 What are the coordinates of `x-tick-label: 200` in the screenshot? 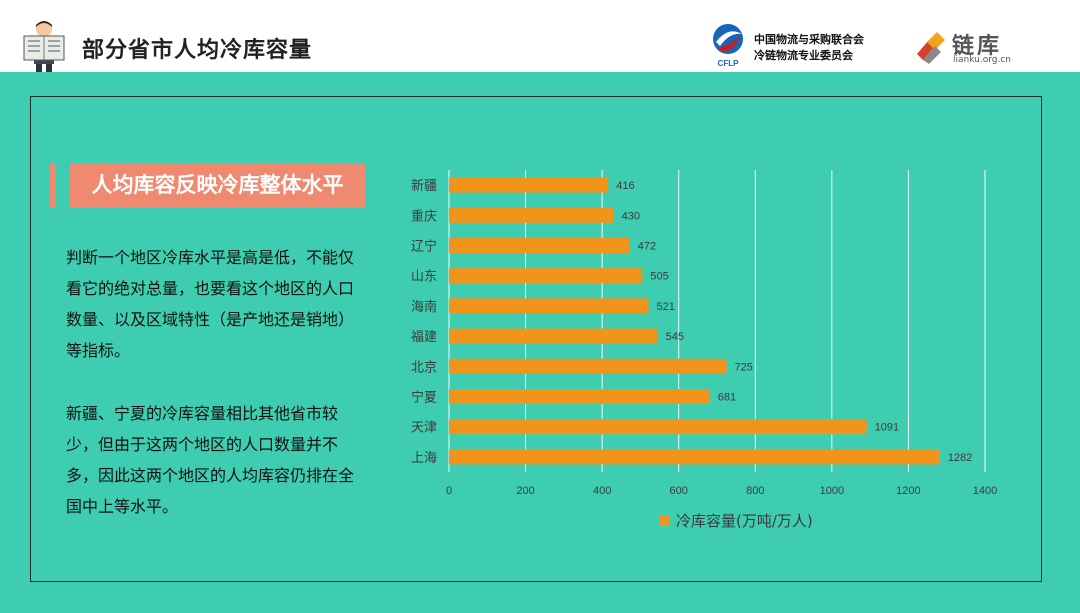 It's located at (525, 491).